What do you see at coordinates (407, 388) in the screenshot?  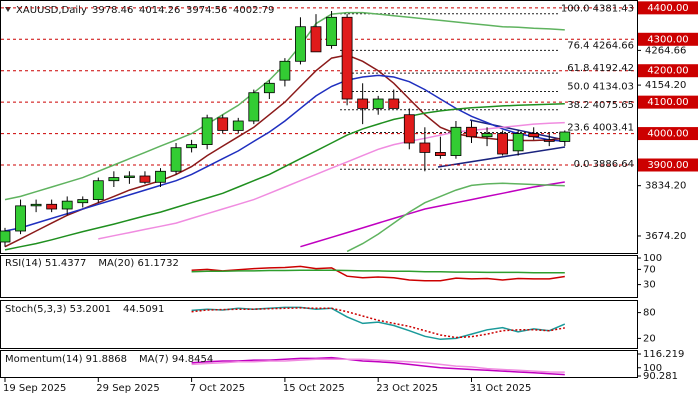 I see `x-tick-label: 23 Oct 2025` at bounding box center [407, 388].